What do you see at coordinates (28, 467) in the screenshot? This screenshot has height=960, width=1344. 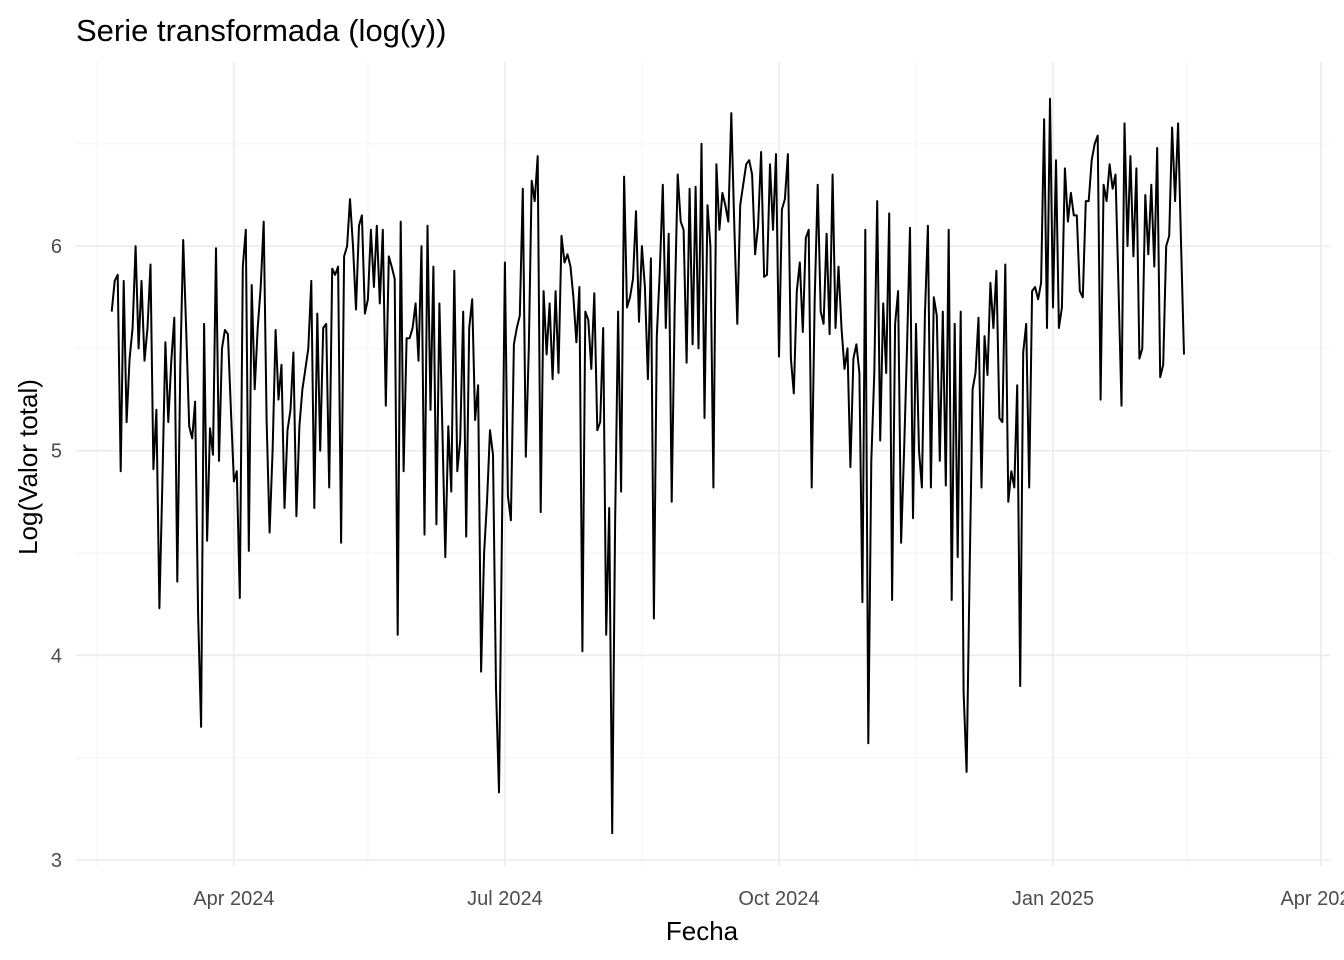 I see `y-axis-title: Log(Valor total)` at bounding box center [28, 467].